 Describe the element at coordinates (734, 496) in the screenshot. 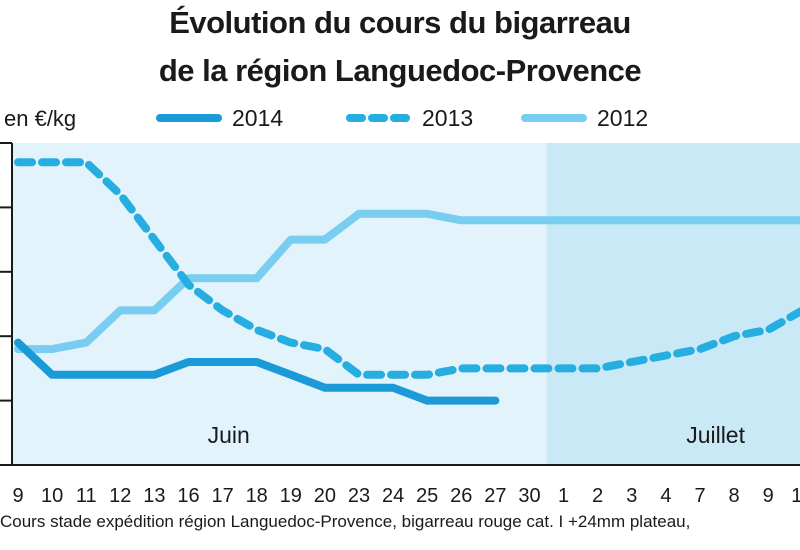

I see `x-tick-label: 8` at that location.